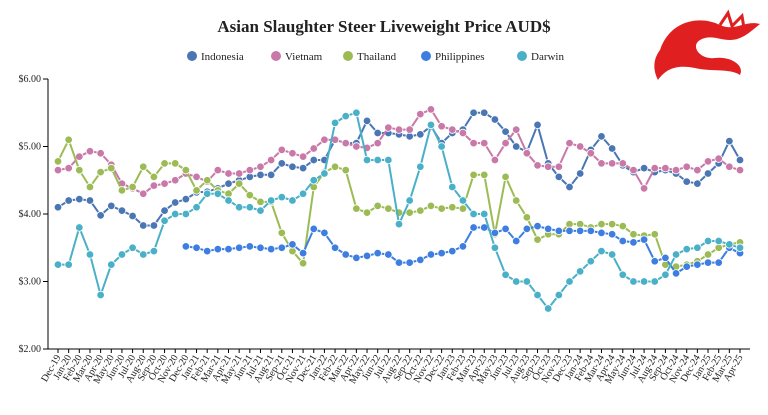  I want to click on legend-label: Thailand, so click(377, 57).